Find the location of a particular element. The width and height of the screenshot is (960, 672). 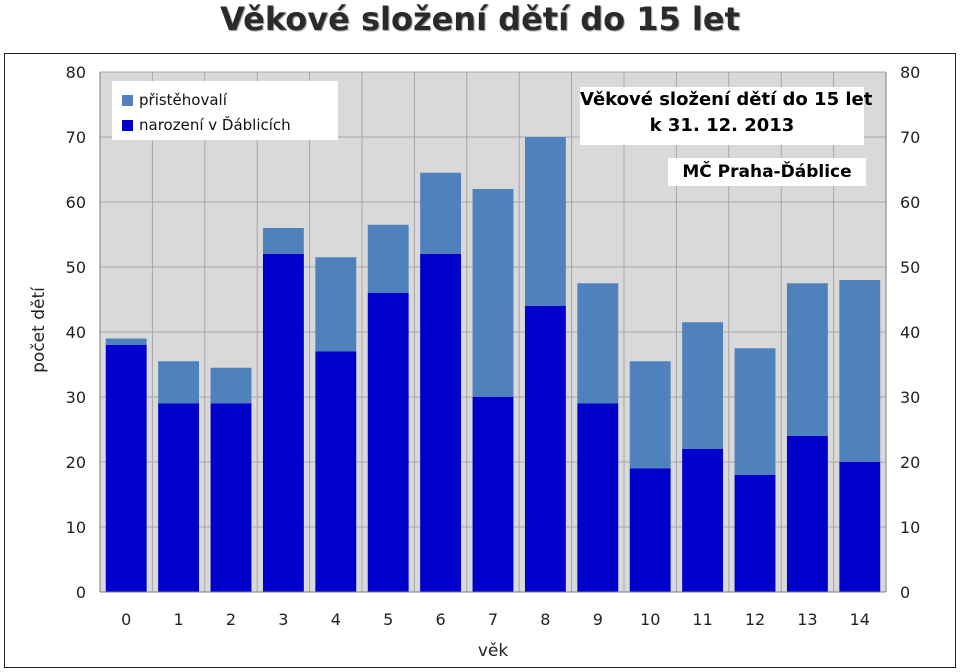

x-tick-label: 1 is located at coordinates (179, 619).